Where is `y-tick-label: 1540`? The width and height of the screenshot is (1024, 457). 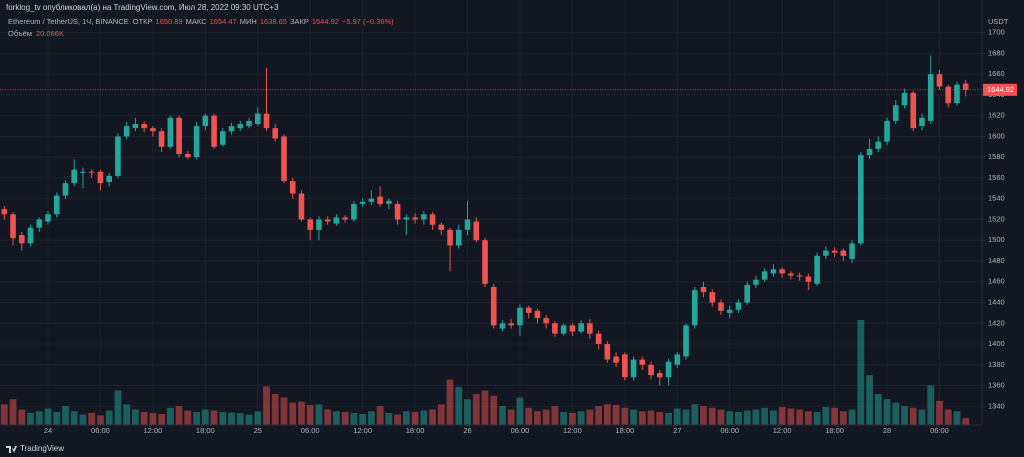
y-tick-label: 1540 is located at coordinates (996, 198).